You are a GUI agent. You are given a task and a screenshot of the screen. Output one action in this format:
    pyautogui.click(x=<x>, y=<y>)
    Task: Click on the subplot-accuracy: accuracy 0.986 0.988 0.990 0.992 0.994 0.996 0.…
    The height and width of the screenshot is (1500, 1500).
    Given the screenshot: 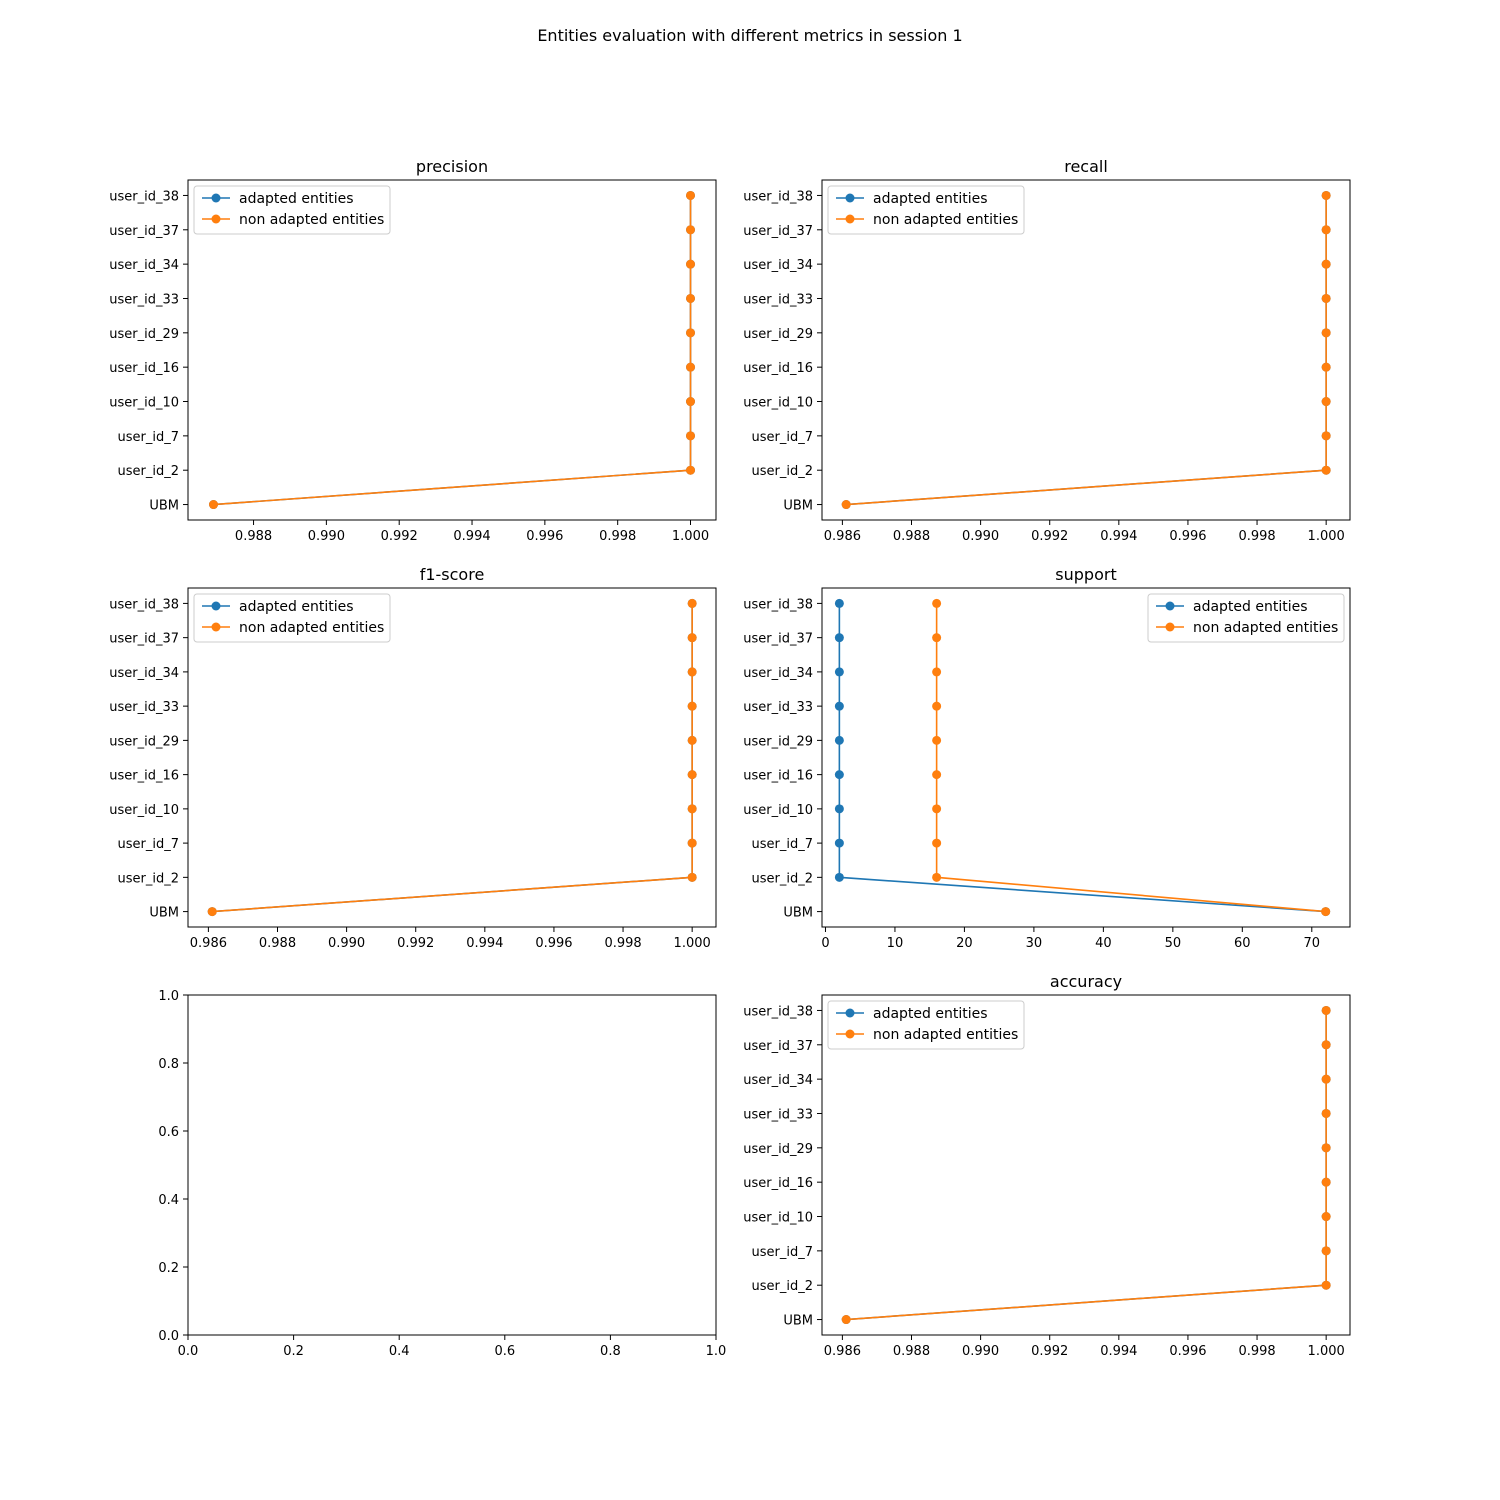 What is the action you would take?
    pyautogui.click(x=1047, y=1165)
    